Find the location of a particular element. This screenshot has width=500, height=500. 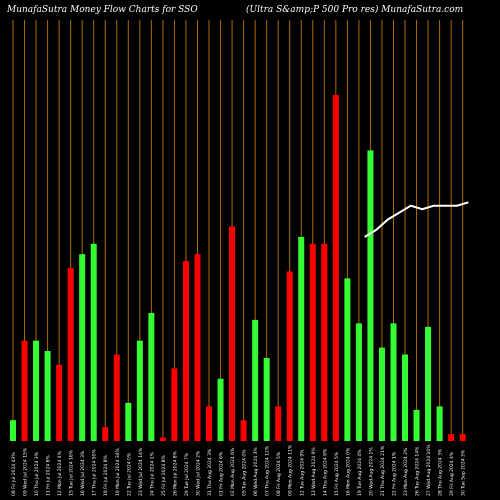

x-tick-label: 12 Mon Jul 2024 4% is located at coordinates (60, 473).